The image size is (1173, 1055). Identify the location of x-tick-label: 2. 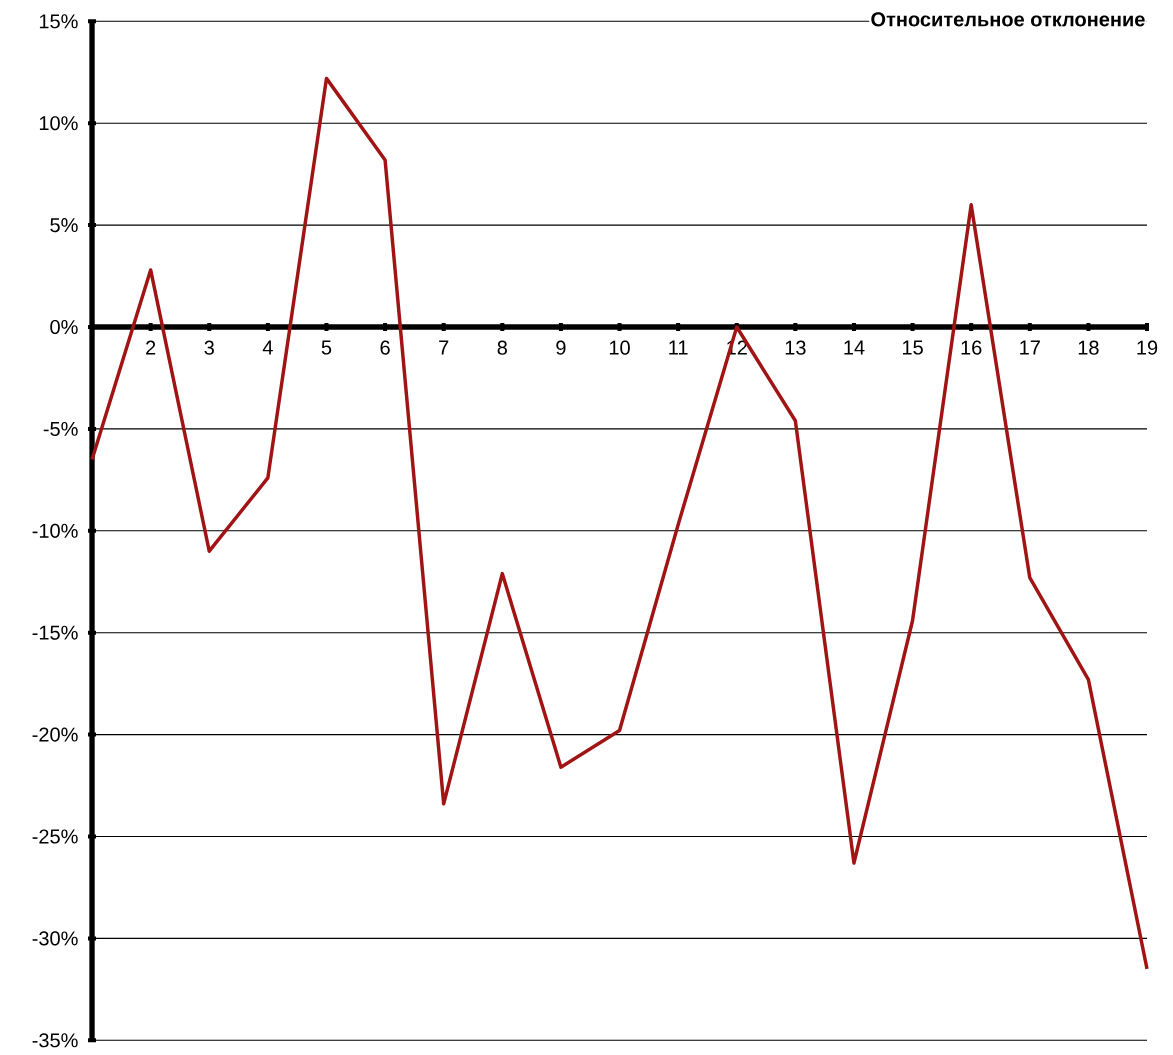
(151, 347).